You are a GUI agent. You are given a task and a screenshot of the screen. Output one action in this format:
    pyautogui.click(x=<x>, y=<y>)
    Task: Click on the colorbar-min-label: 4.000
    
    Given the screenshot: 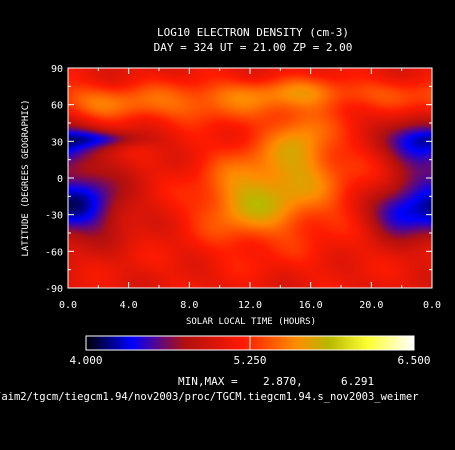 What is the action you would take?
    pyautogui.click(x=85, y=360)
    